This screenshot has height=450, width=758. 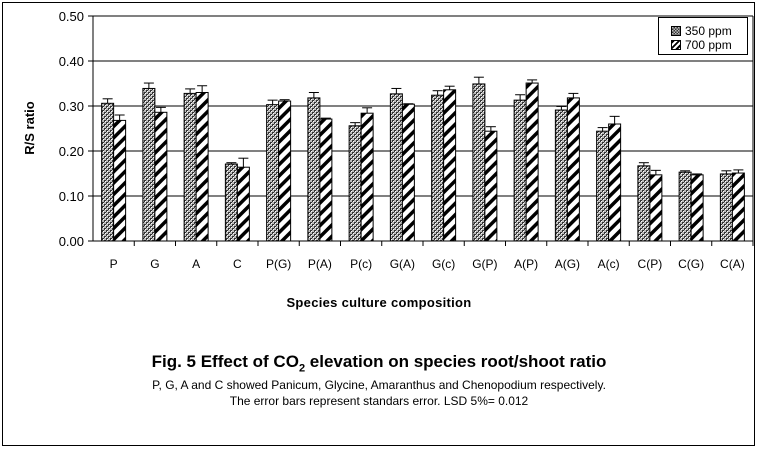 I want to click on x-tick-label: C, so click(x=237, y=264).